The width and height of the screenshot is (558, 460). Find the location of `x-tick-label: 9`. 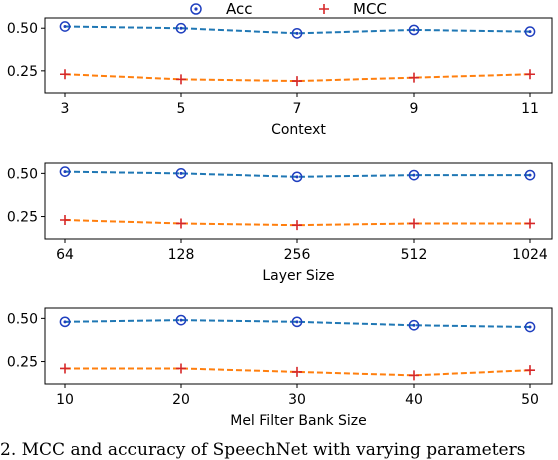

x-tick-label: 9 is located at coordinates (414, 109).